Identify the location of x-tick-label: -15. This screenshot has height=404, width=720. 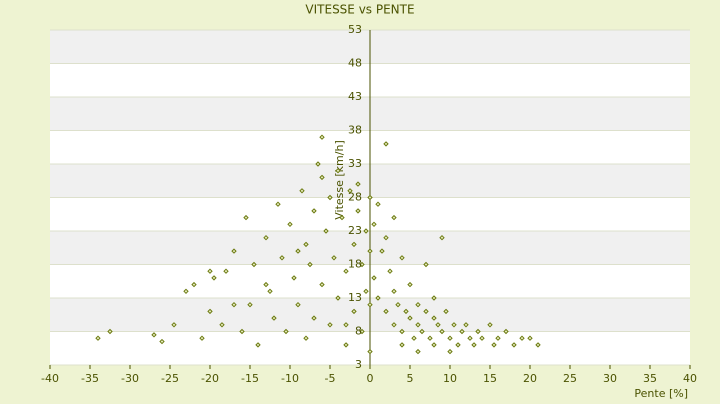
(250, 378).